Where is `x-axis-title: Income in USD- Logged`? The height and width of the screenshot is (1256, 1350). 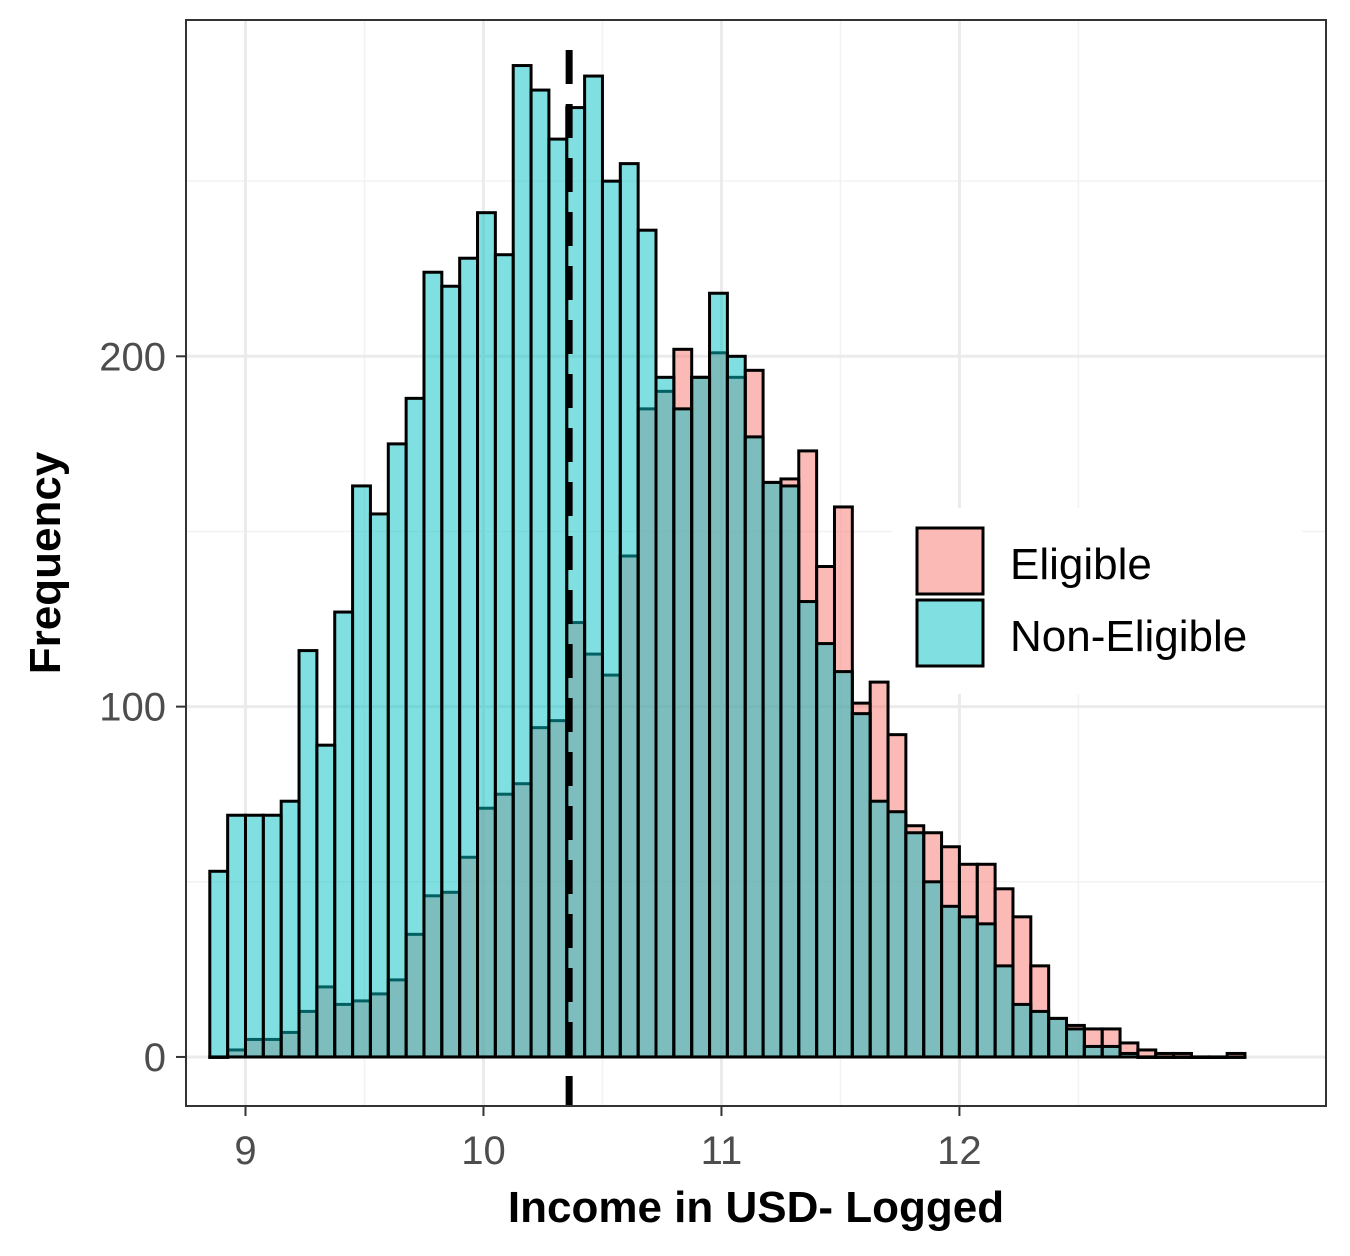 x-axis-title: Income in USD- Logged is located at coordinates (756, 1207).